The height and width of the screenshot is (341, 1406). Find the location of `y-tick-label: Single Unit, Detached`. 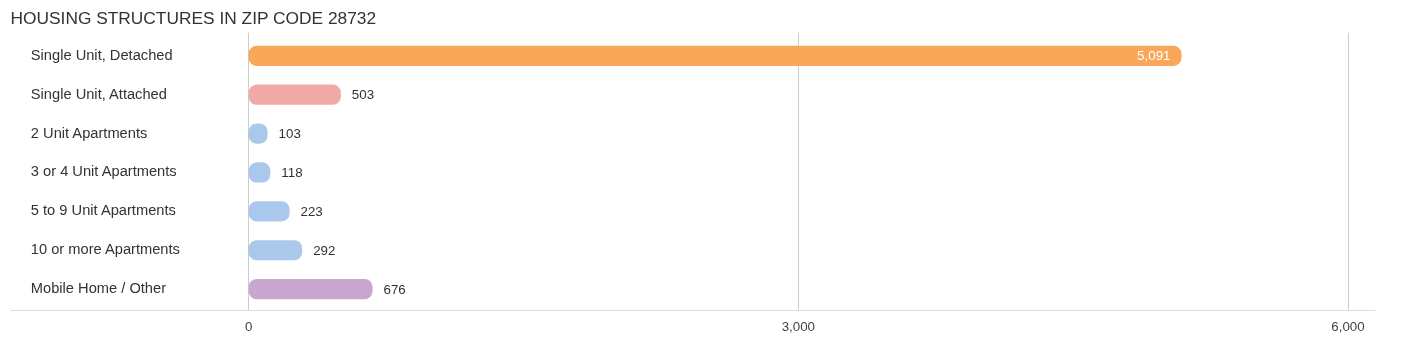

y-tick-label: Single Unit, Detached is located at coordinates (101, 54).